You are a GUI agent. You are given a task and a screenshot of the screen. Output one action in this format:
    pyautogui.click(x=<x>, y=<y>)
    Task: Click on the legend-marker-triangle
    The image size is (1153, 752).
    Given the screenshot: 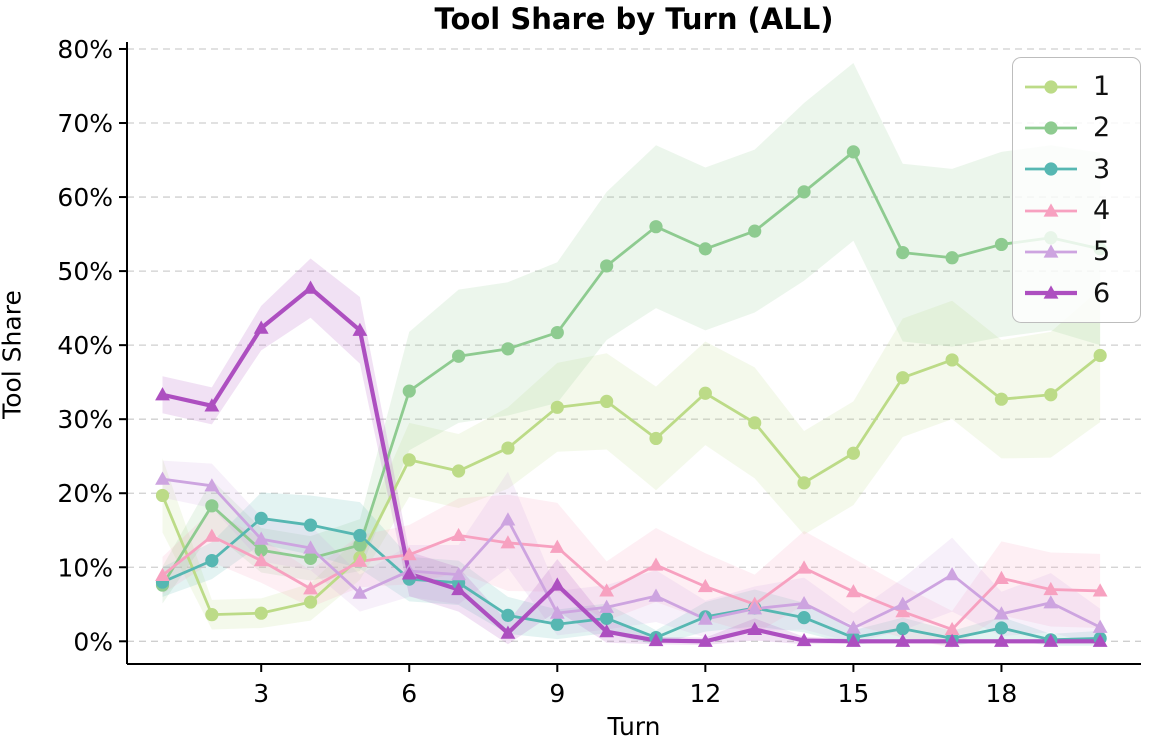 What is the action you would take?
    pyautogui.click(x=1051, y=210)
    